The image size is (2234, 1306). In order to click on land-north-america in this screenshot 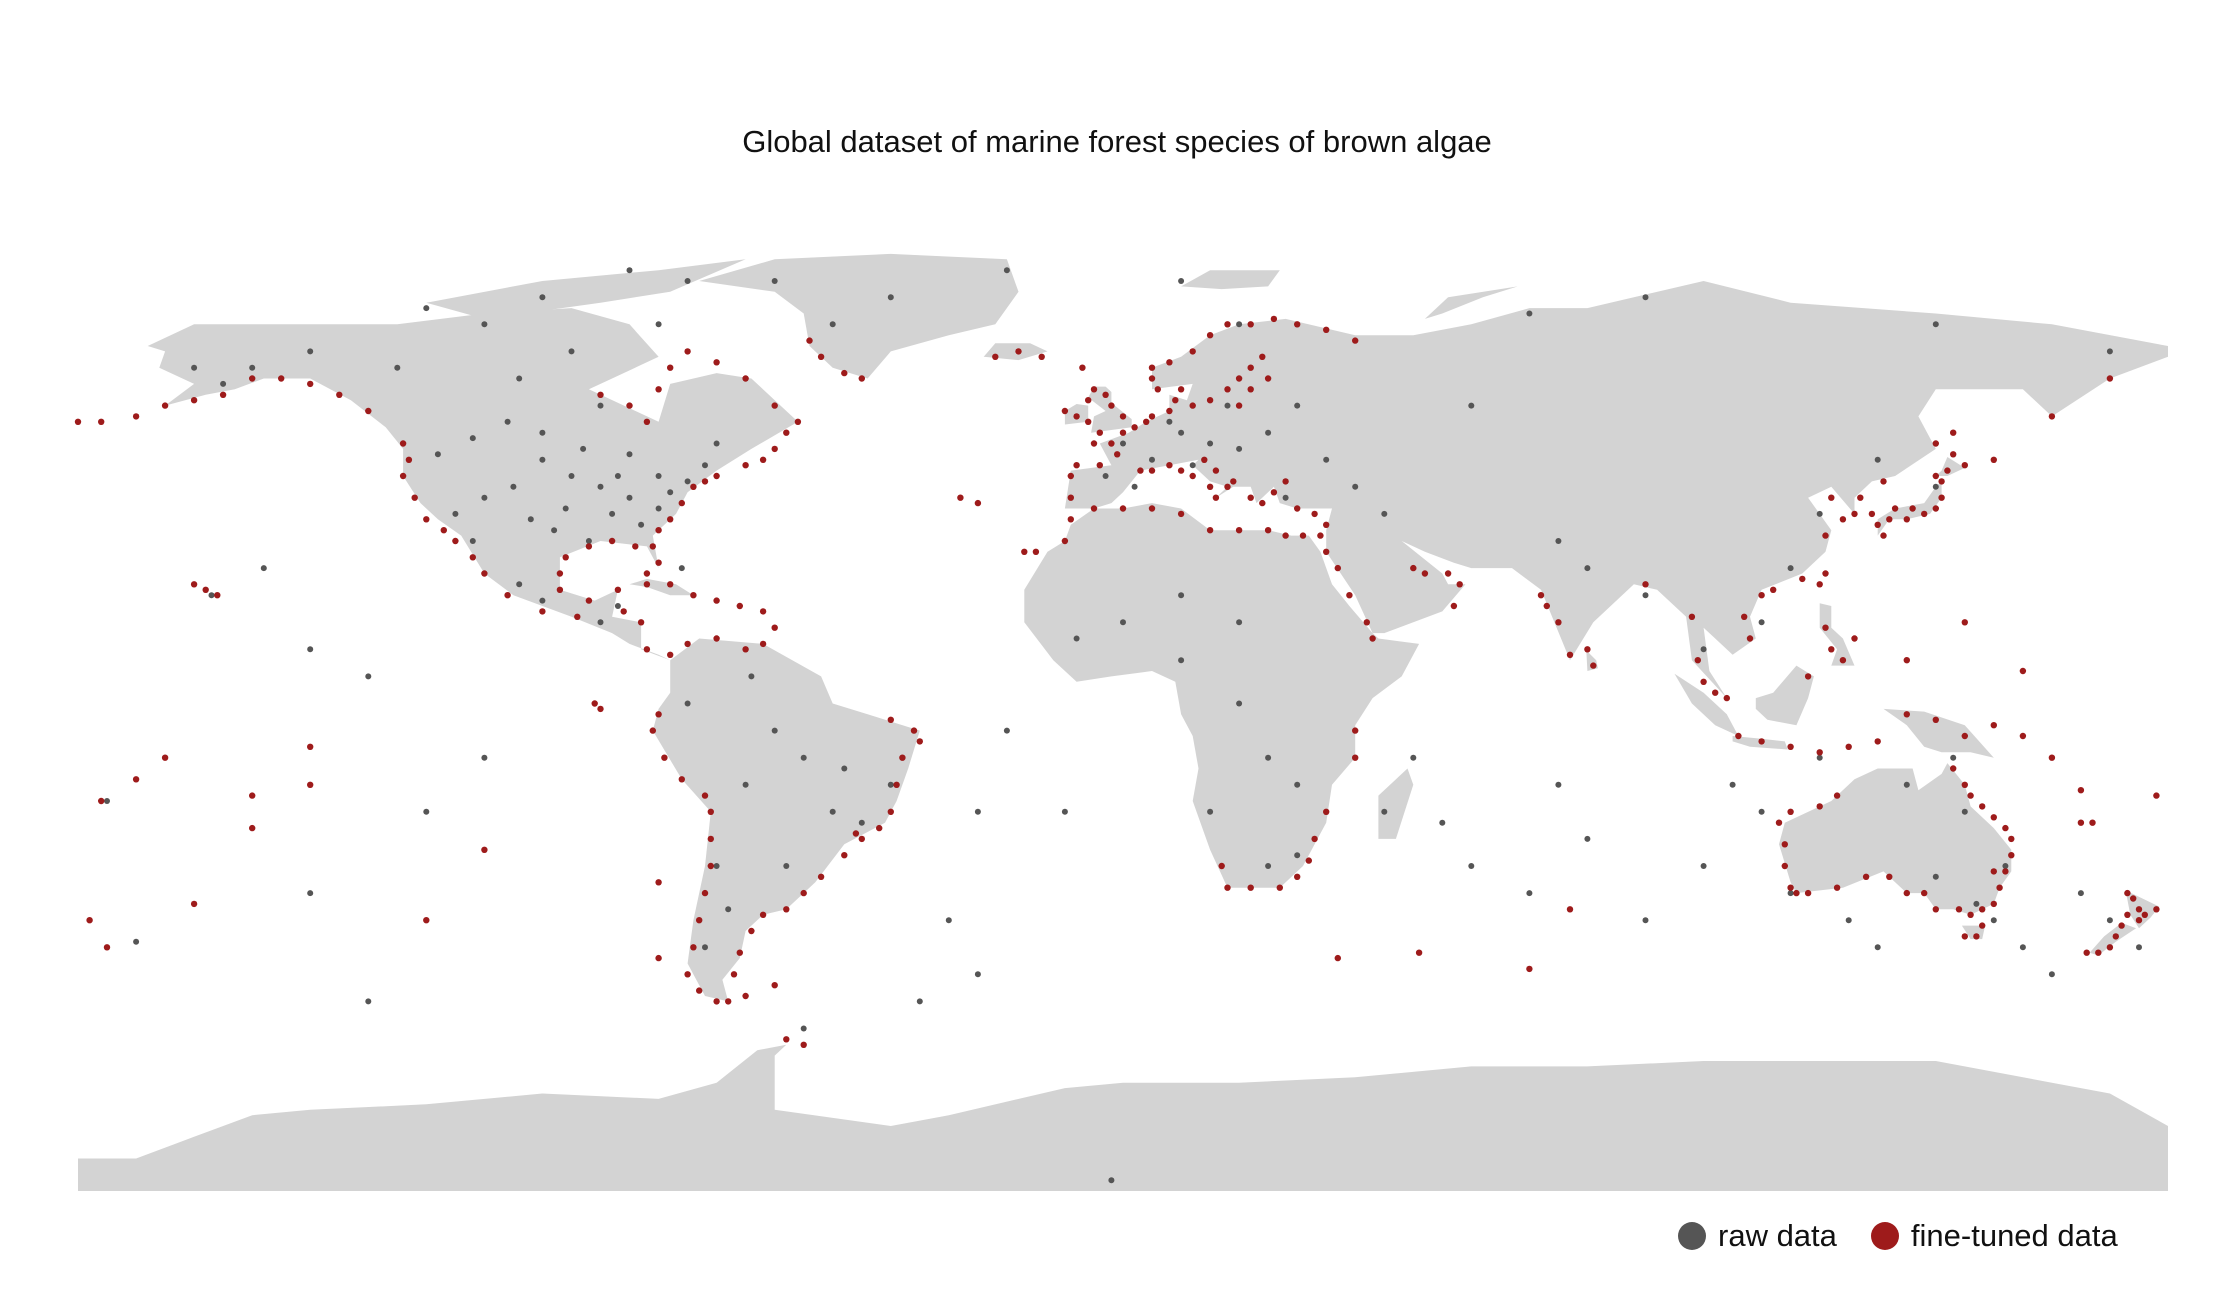, I will do `click(472, 484)`.